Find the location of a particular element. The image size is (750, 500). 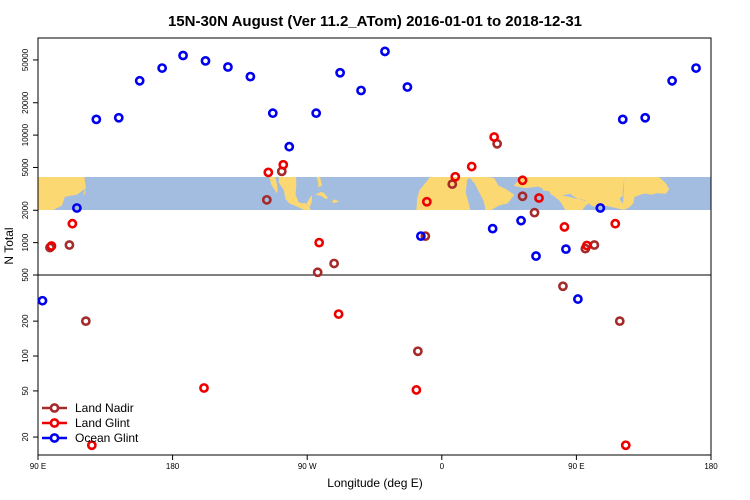

land-taiwan is located at coordinates (84, 191).